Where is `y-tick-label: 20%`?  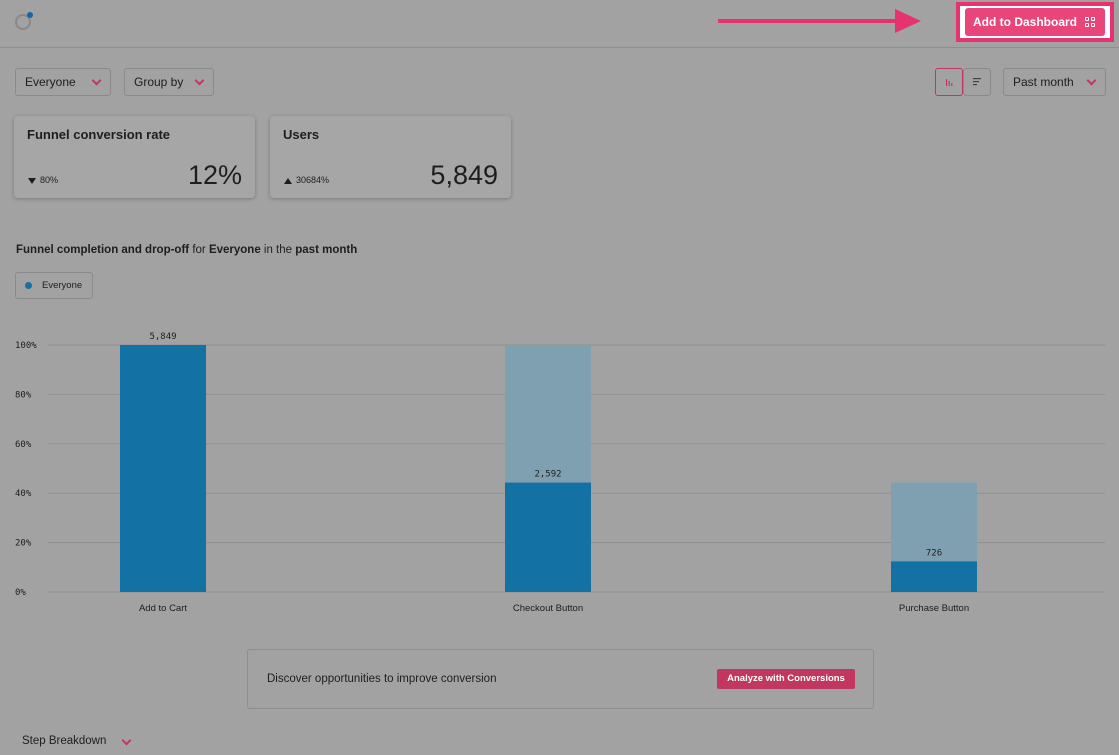
y-tick-label: 20% is located at coordinates (23, 544).